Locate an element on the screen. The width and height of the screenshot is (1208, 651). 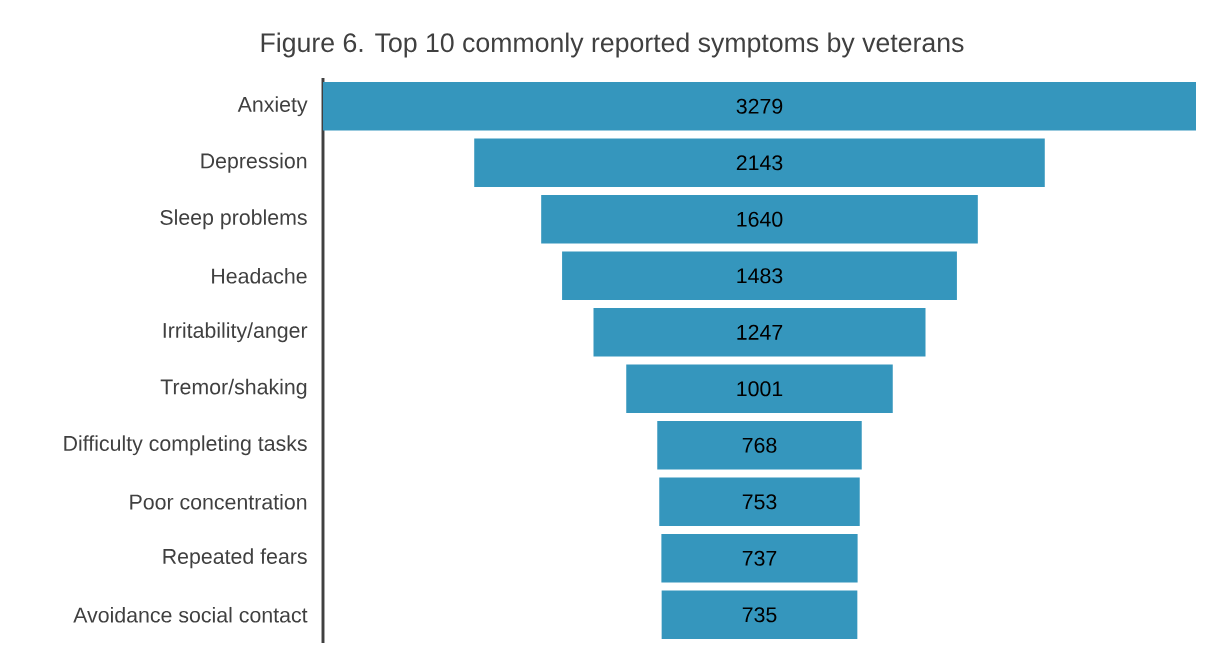
data-label: 753 is located at coordinates (759, 502).